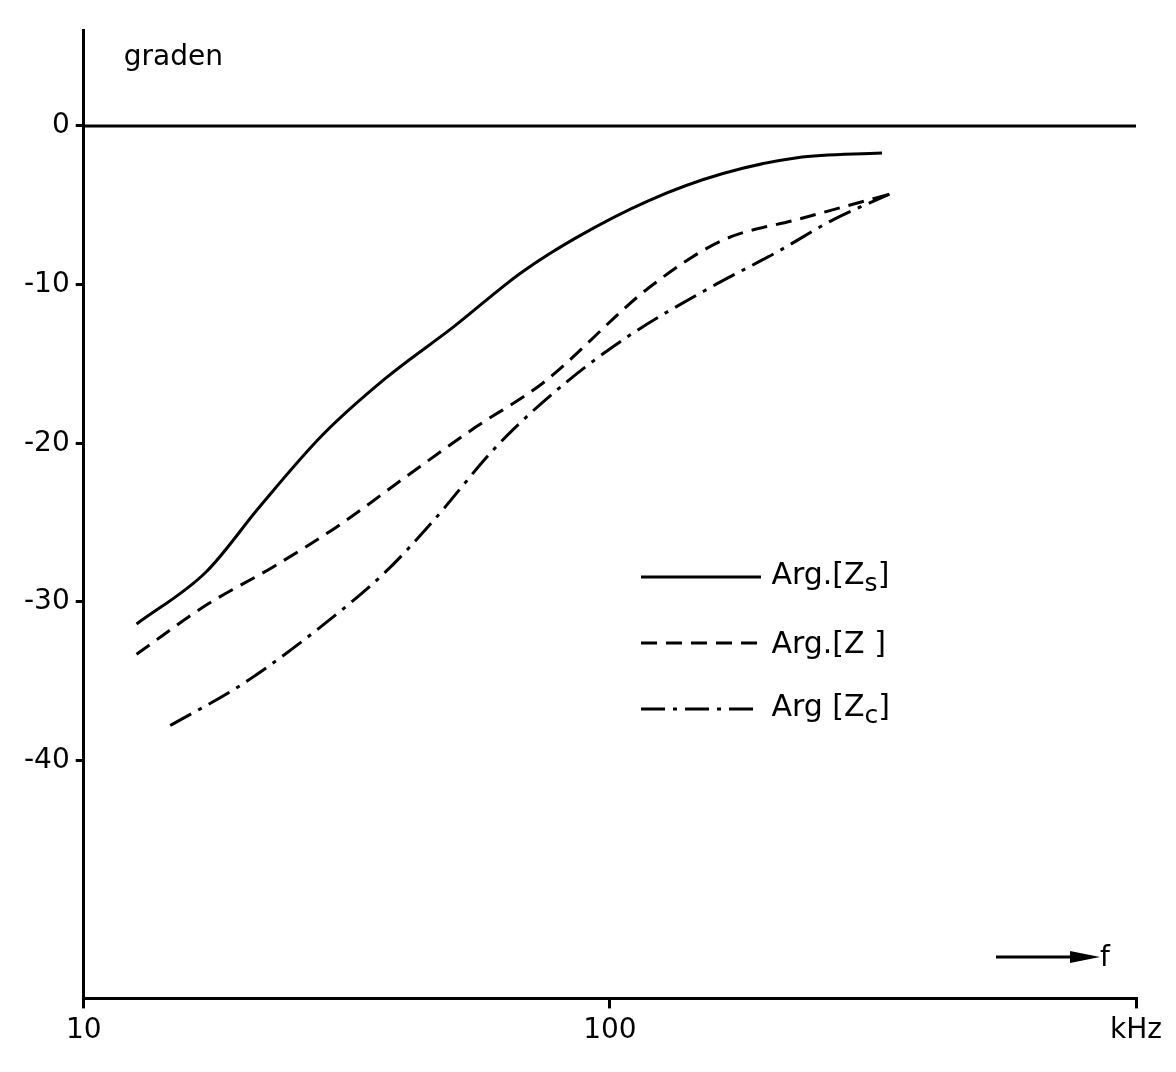 Image resolution: width=1176 pixels, height=1072 pixels. Describe the element at coordinates (610, 1029) in the screenshot. I see `x-tick-label: 100` at that location.